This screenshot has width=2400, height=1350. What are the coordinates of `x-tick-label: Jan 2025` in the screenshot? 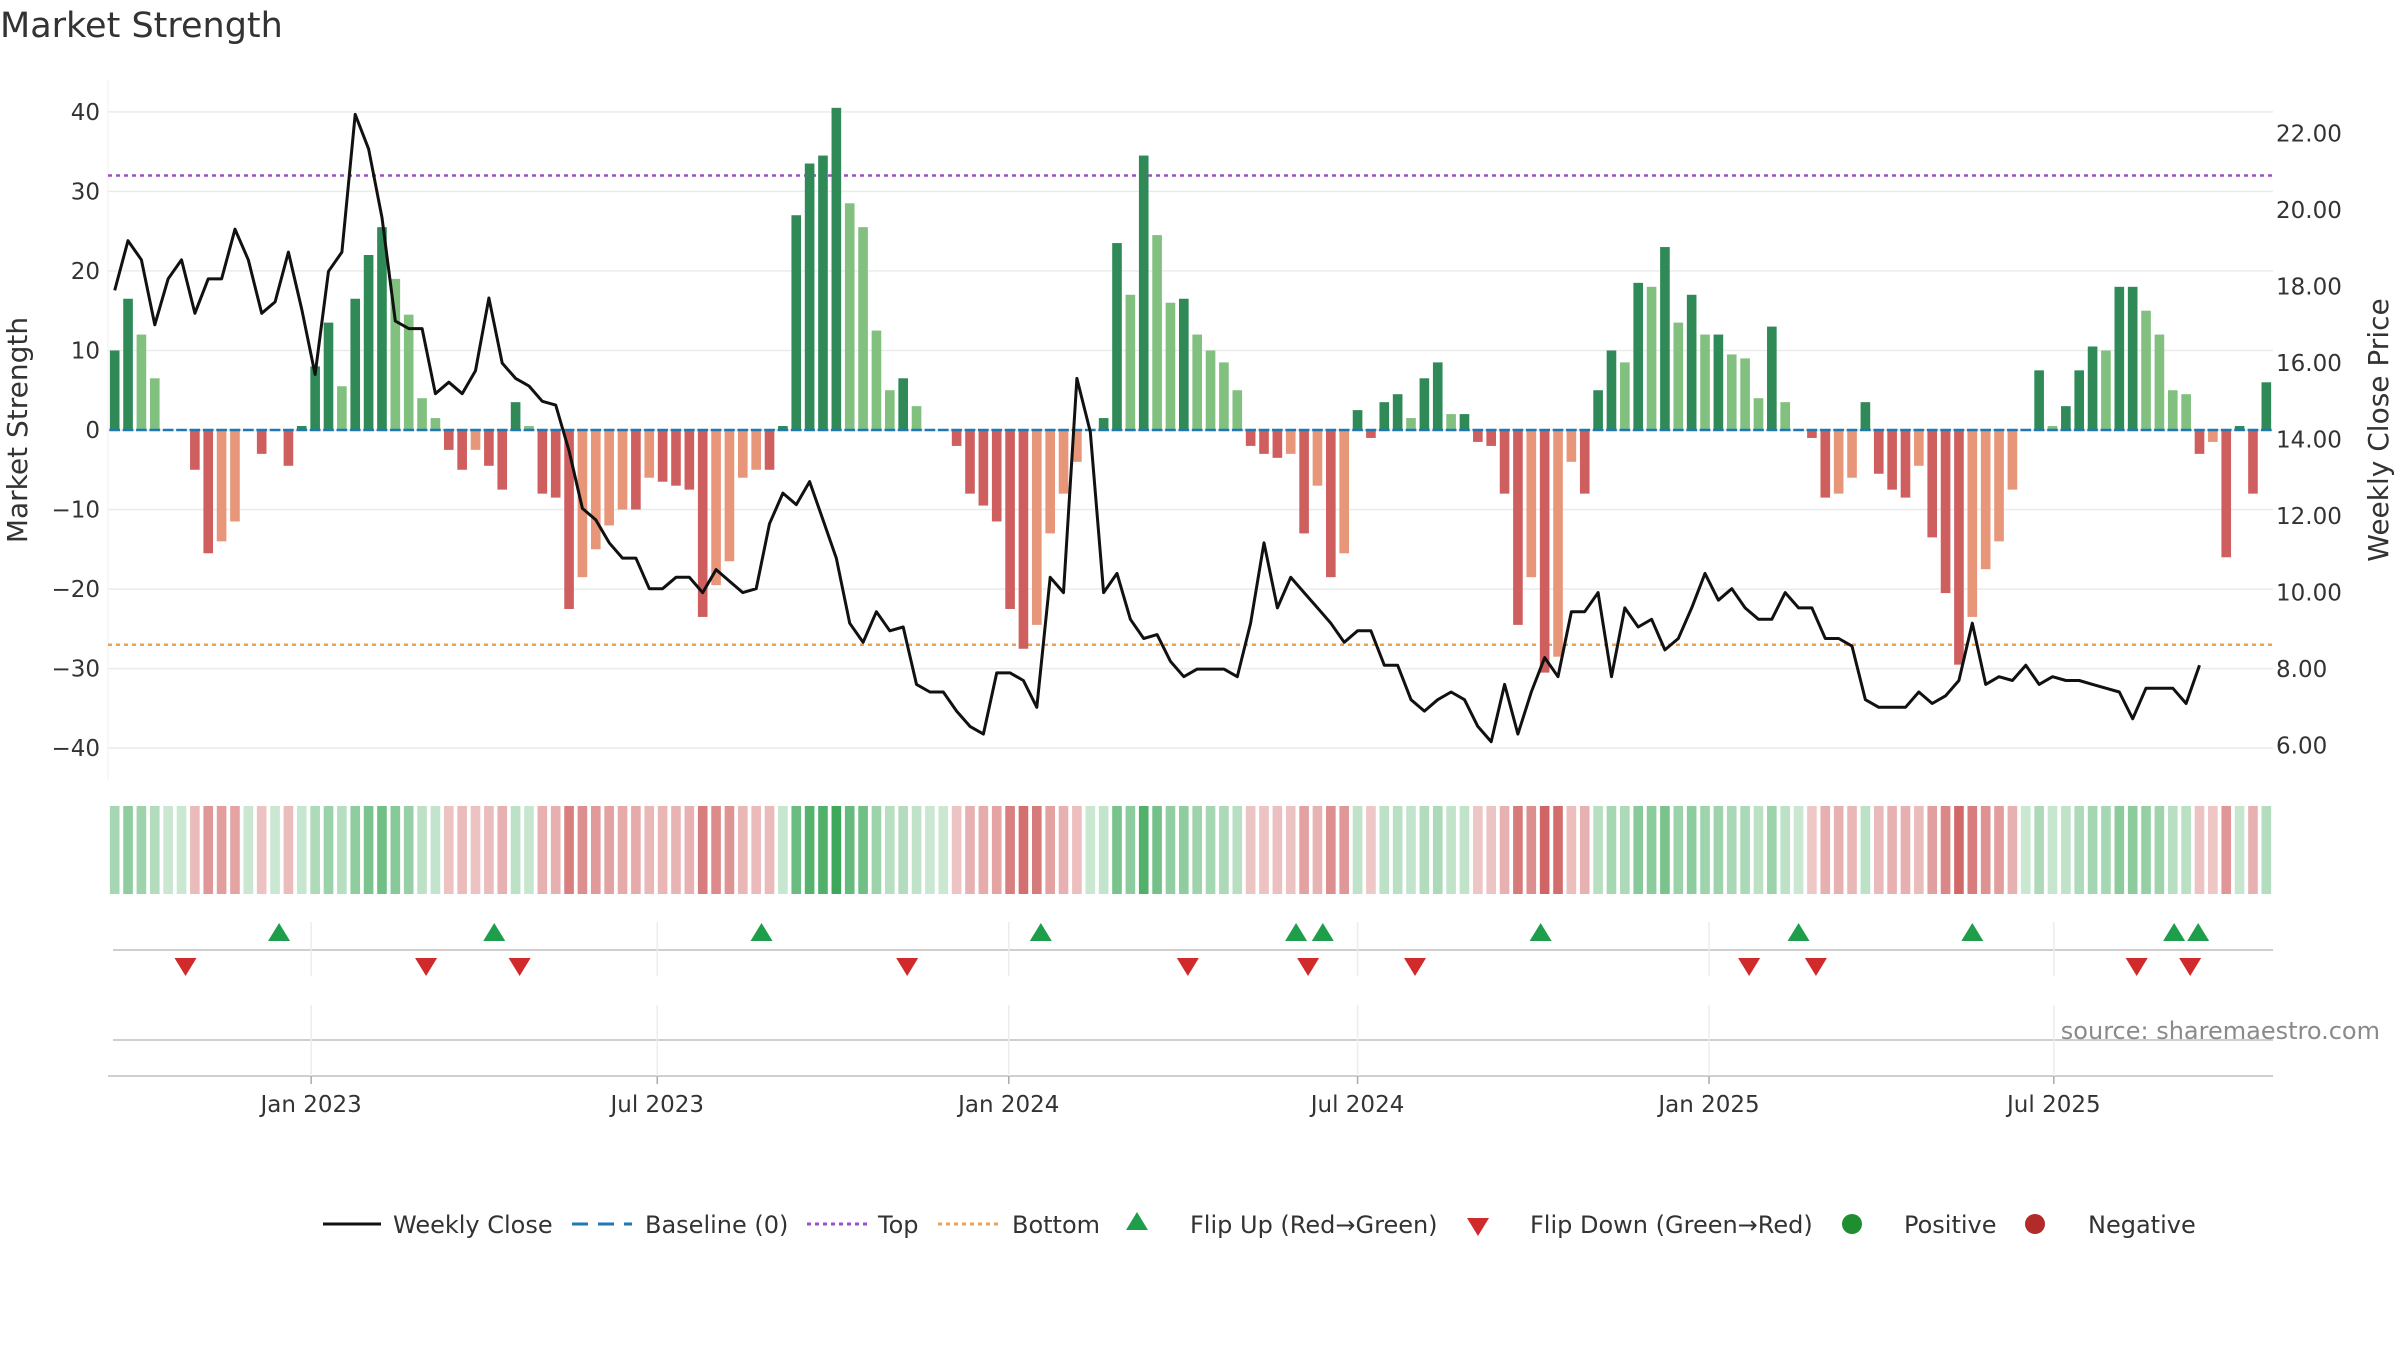 It's located at (1707, 1105).